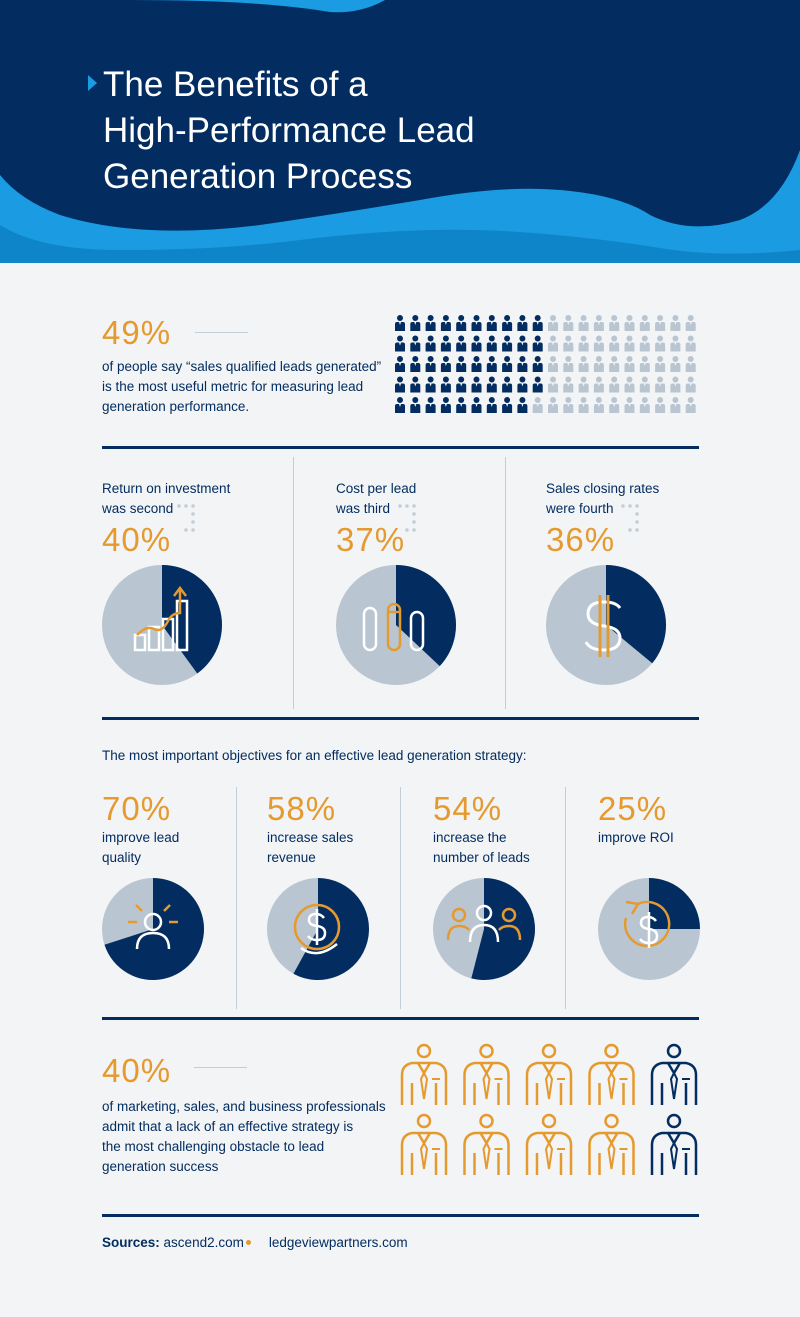  Describe the element at coordinates (633, 808) in the screenshot. I see `objective-percent: 25%` at that location.